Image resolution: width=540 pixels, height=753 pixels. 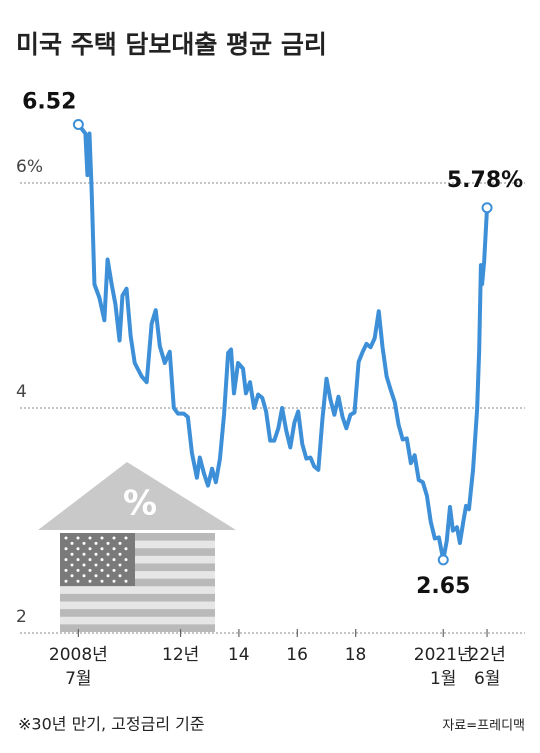 What do you see at coordinates (297, 655) in the screenshot?
I see `x-tick-label: 16` at bounding box center [297, 655].